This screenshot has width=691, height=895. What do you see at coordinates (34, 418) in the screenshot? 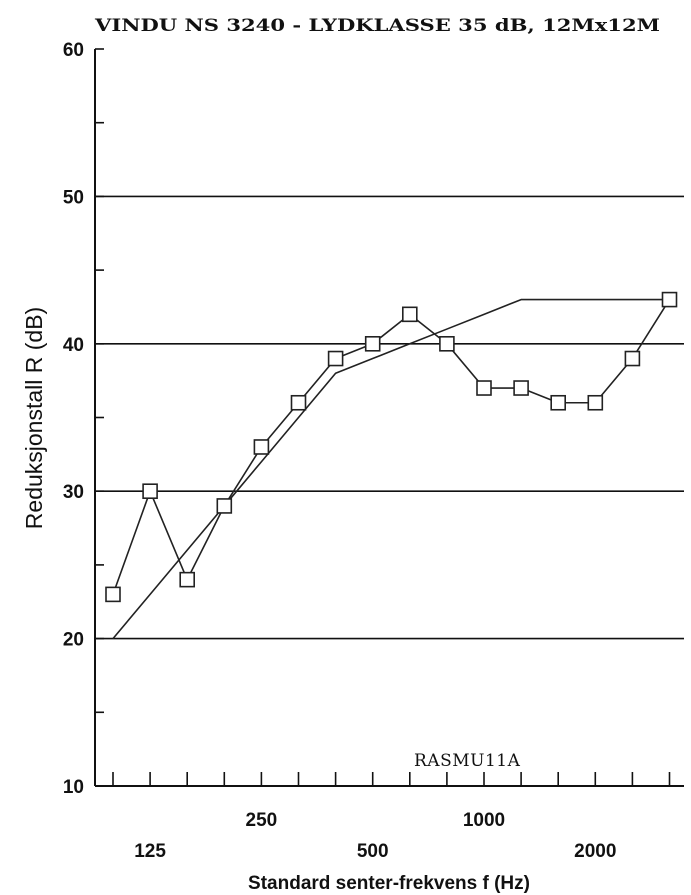
I see `y-axis-label: Reduksjonstall R (dB)` at bounding box center [34, 418].